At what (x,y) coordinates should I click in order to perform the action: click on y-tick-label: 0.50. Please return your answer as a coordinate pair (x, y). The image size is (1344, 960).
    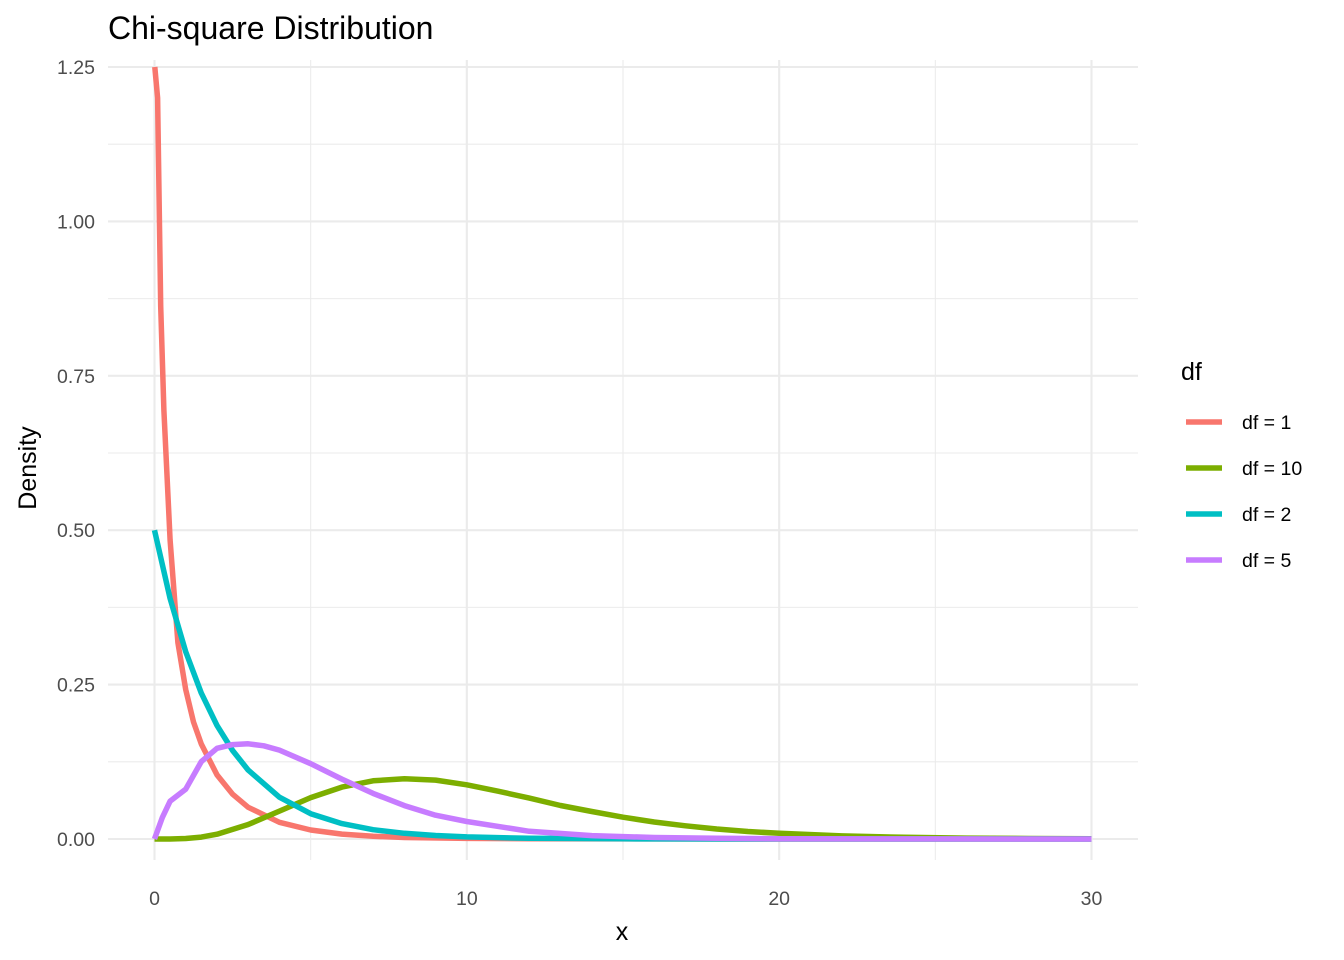
    Looking at the image, I should click on (76, 531).